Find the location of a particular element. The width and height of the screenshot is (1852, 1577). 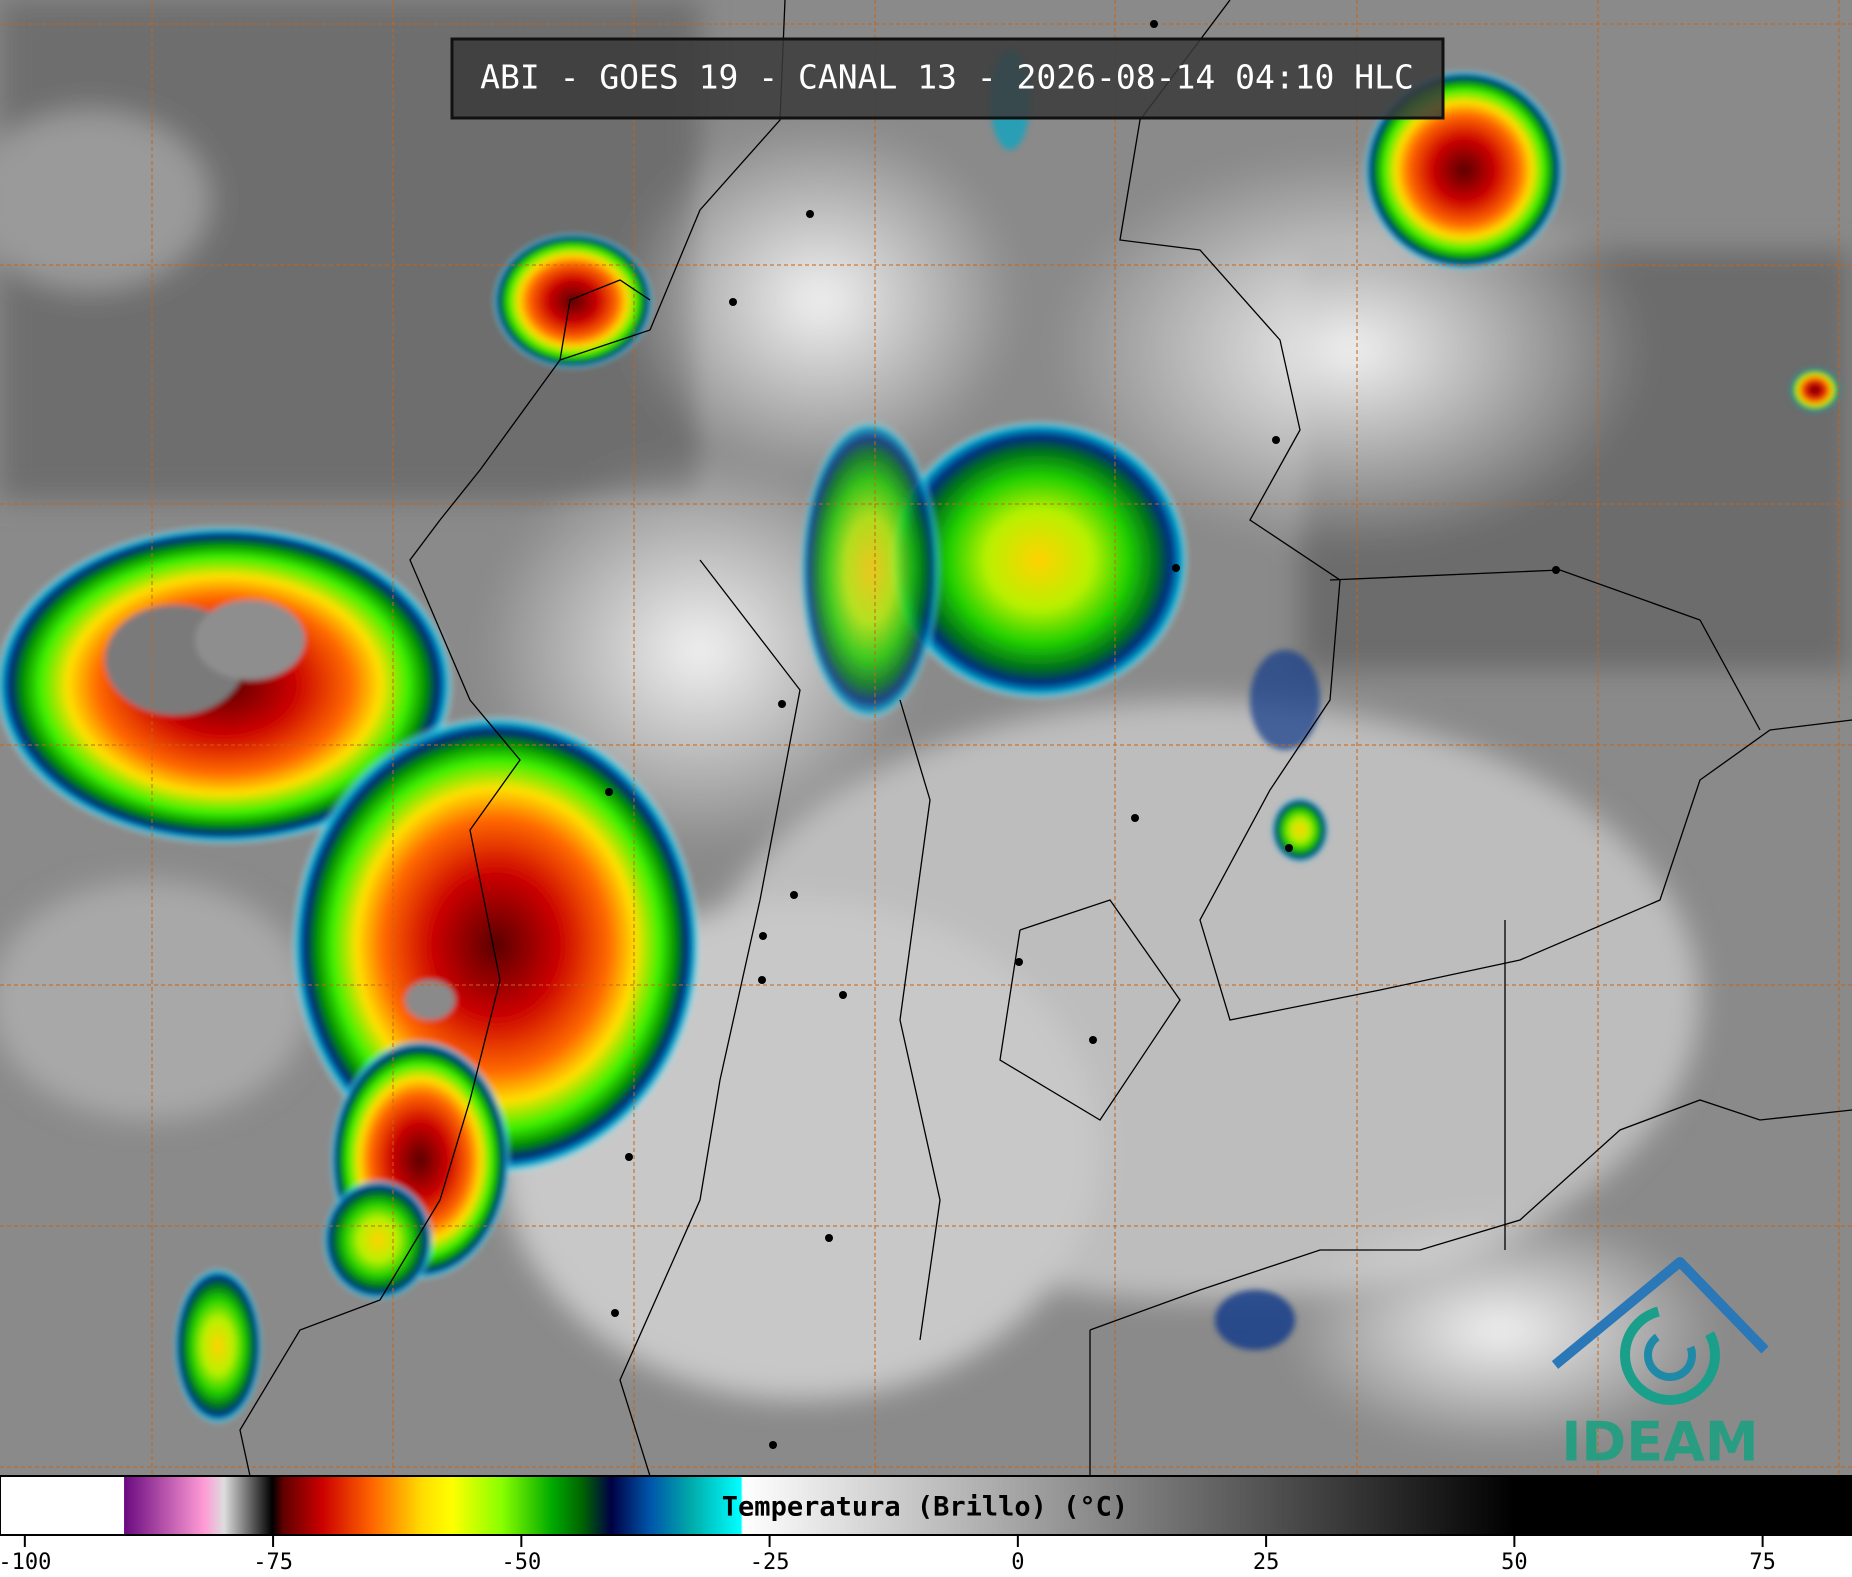

colorbar-label: Temperatura (Brillo) (°C) is located at coordinates (925, 1507).